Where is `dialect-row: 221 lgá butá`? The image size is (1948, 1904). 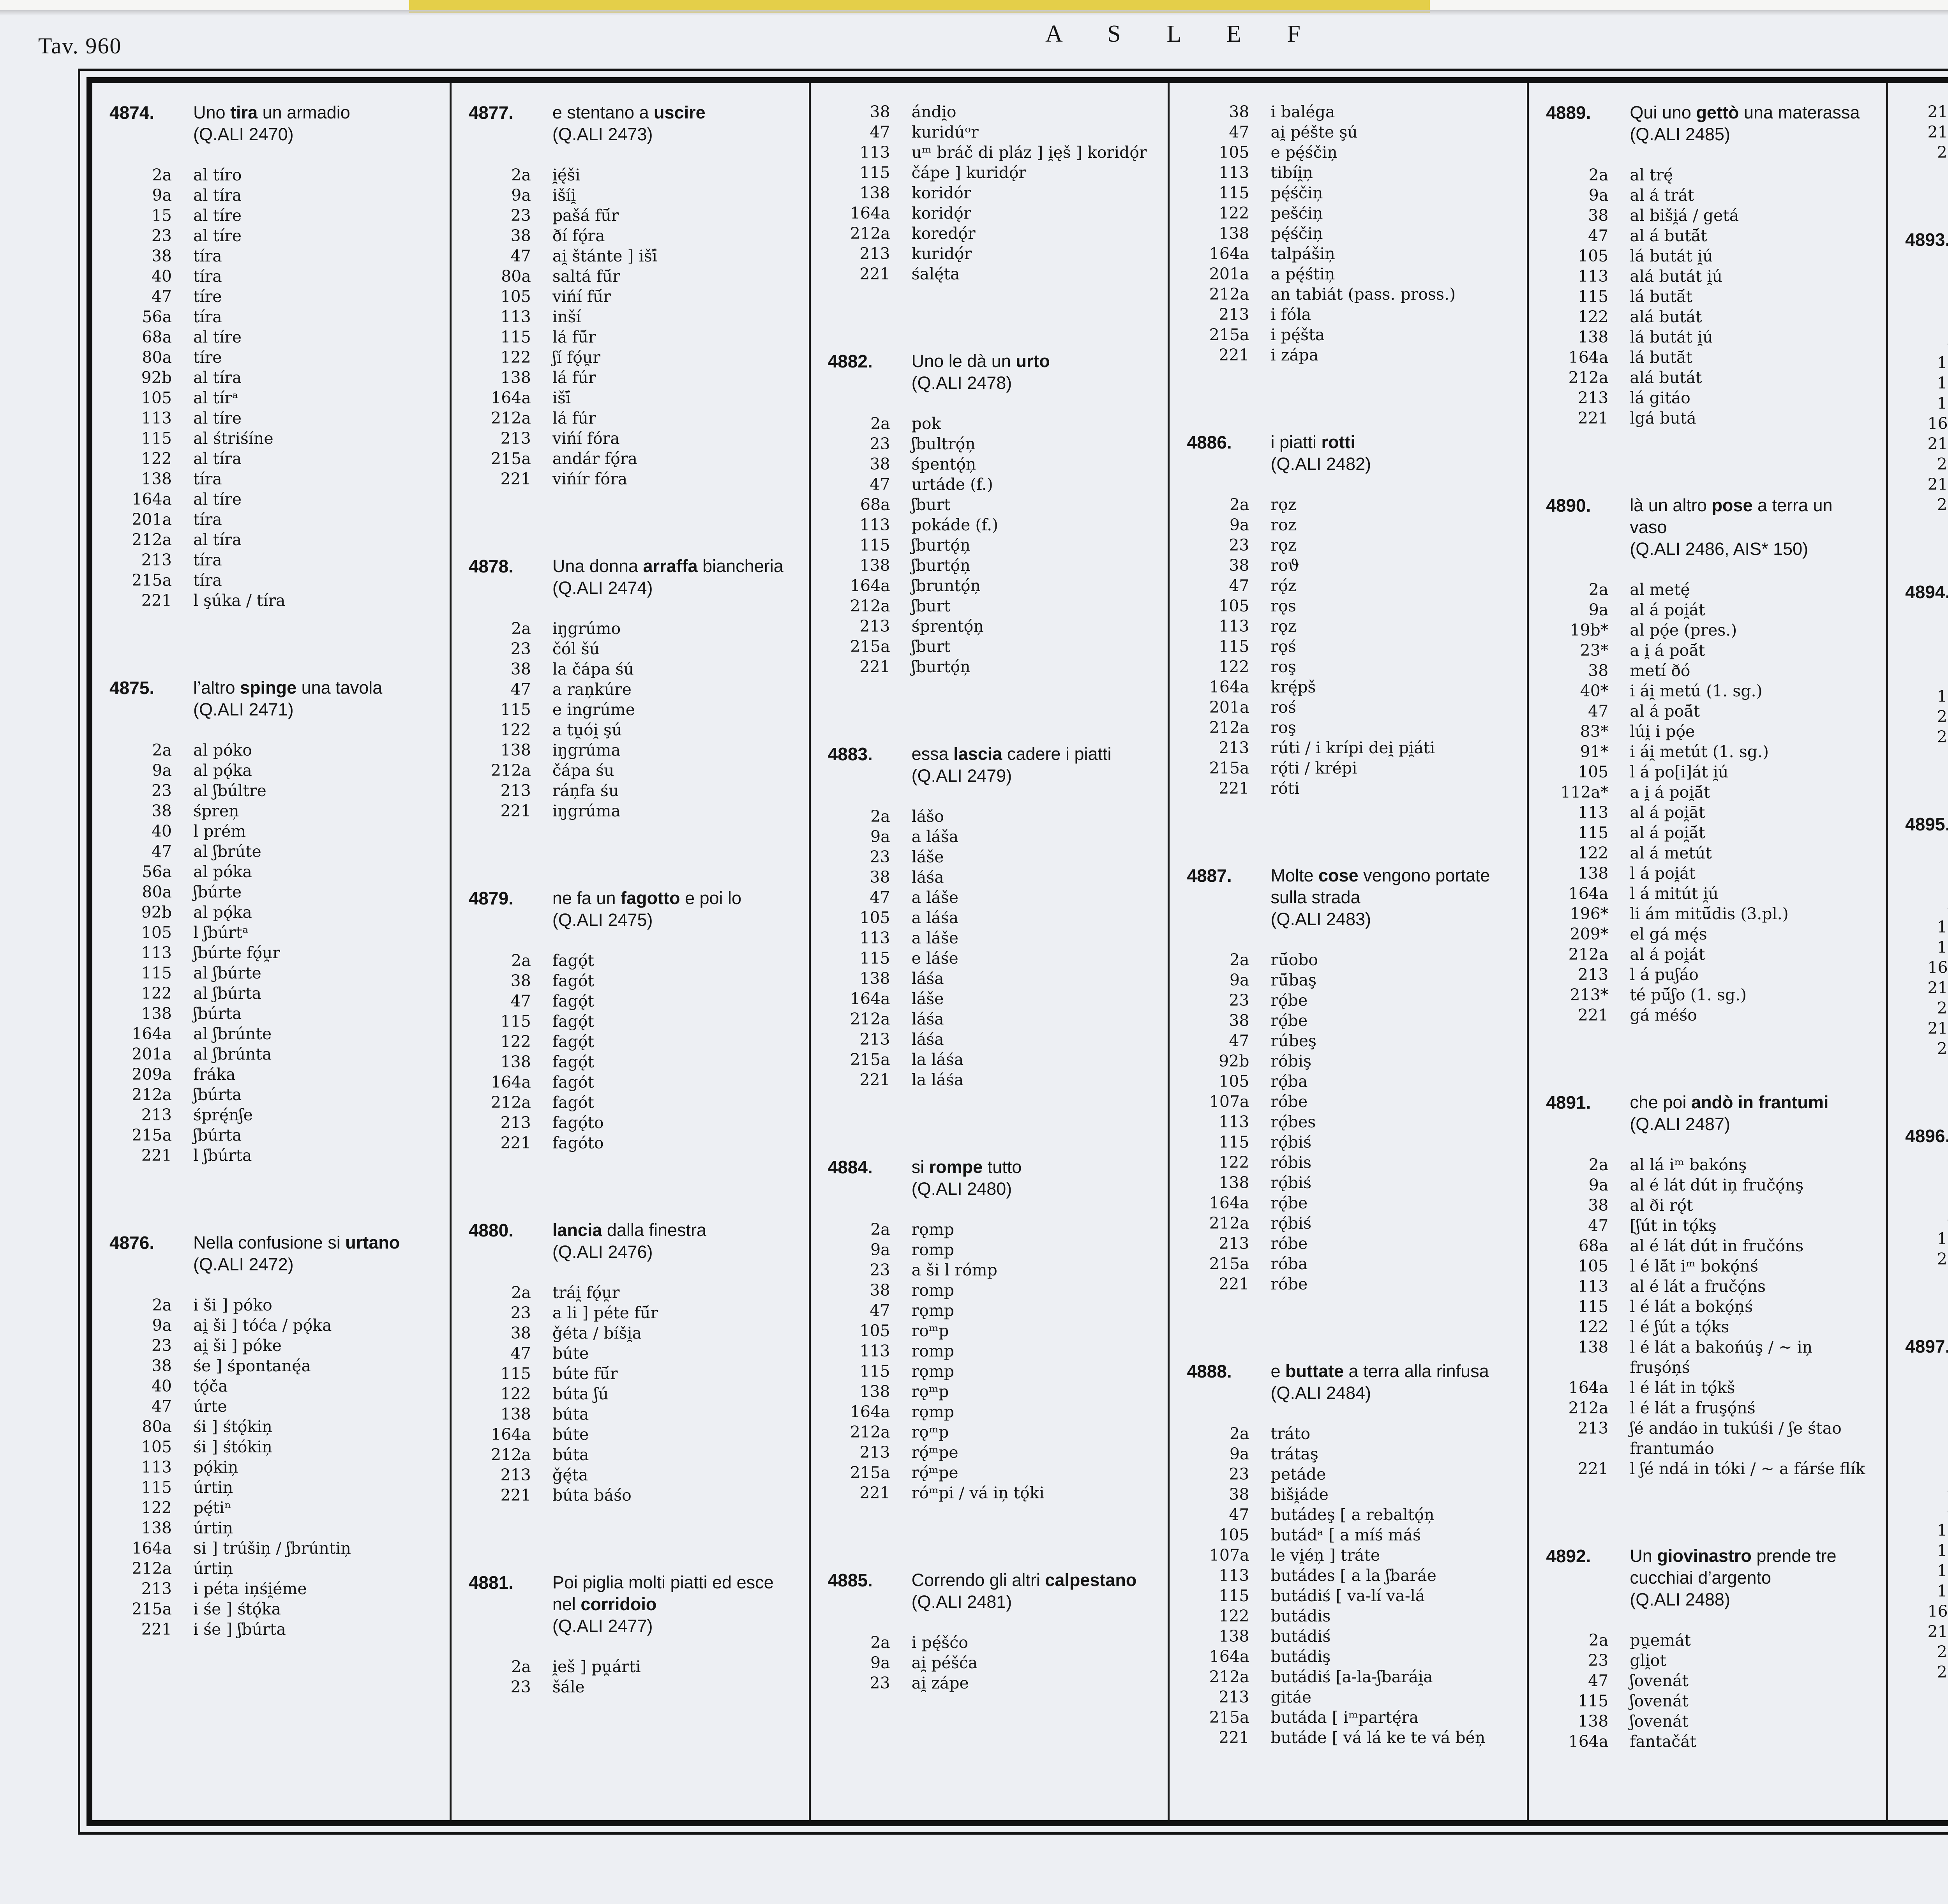 dialect-row: 221 lgá butá is located at coordinates (1708, 418).